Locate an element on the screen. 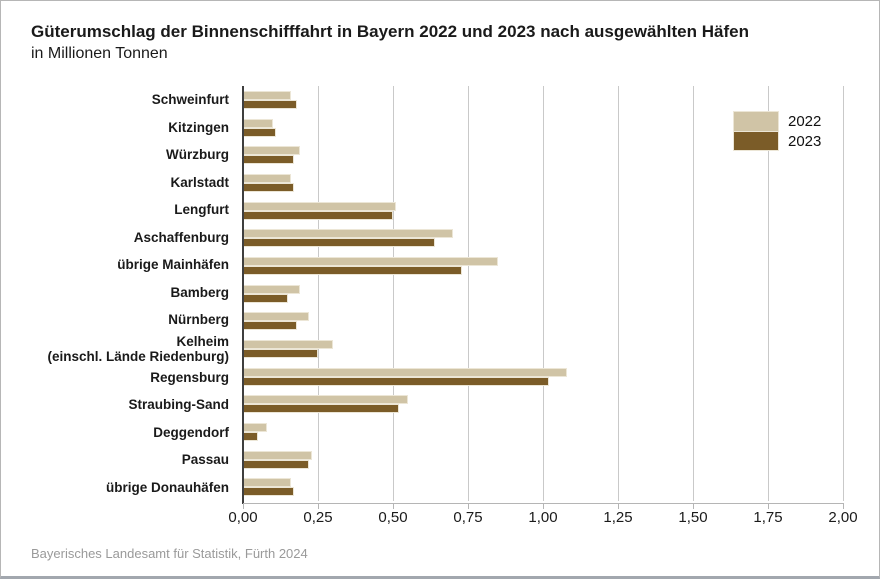 The image size is (880, 579). x-tick-label: 1,00 is located at coordinates (543, 517).